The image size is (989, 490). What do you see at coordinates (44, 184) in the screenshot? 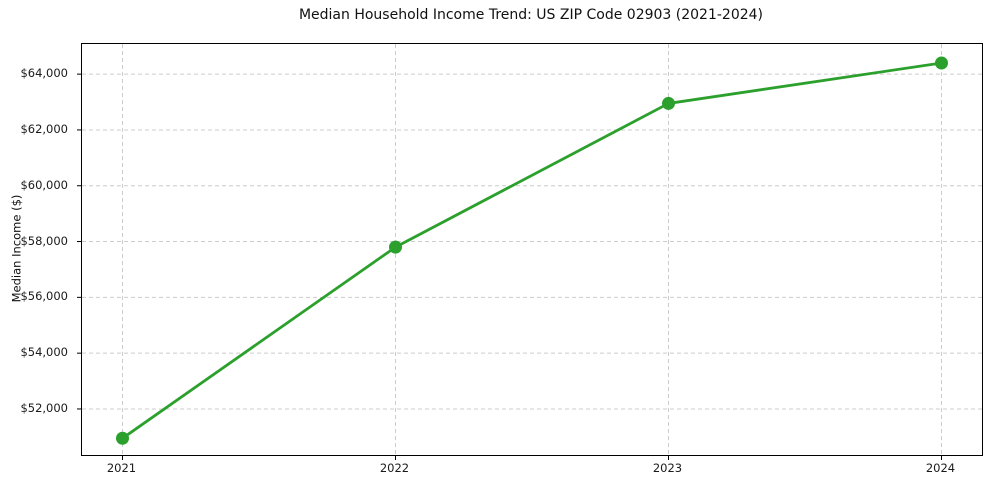
I see `y-tick-label: $60,000` at bounding box center [44, 184].